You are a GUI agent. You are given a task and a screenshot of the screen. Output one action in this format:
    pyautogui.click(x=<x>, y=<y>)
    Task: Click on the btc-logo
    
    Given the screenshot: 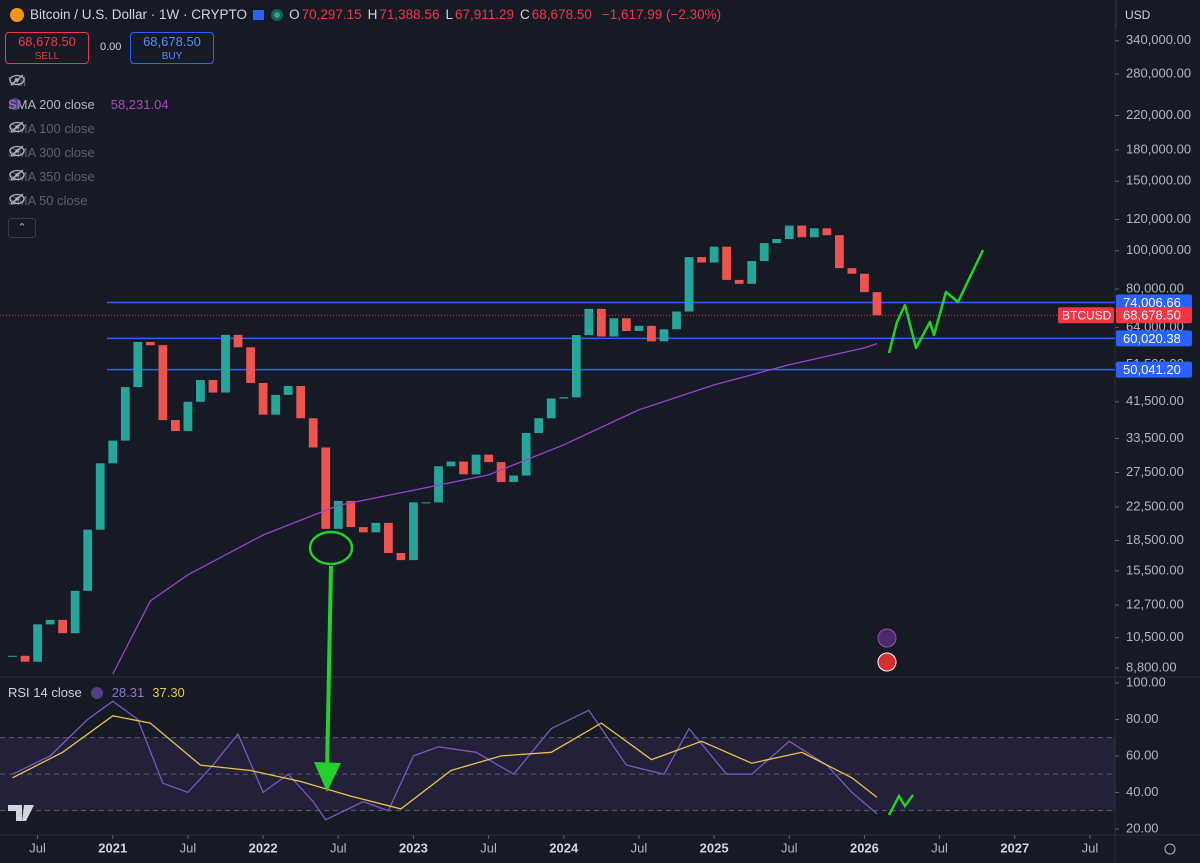 What is the action you would take?
    pyautogui.click(x=17, y=14)
    